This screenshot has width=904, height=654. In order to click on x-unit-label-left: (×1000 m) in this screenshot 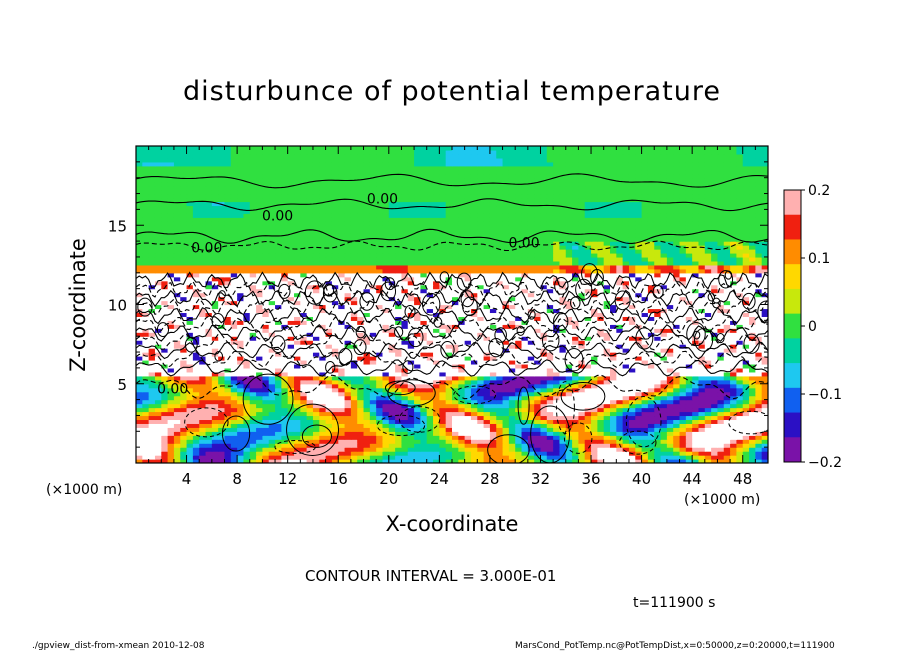, I will do `click(84, 490)`.